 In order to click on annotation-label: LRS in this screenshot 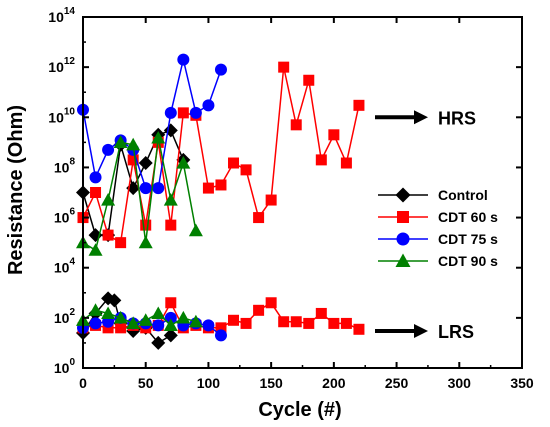, I will do `click(456, 332)`.